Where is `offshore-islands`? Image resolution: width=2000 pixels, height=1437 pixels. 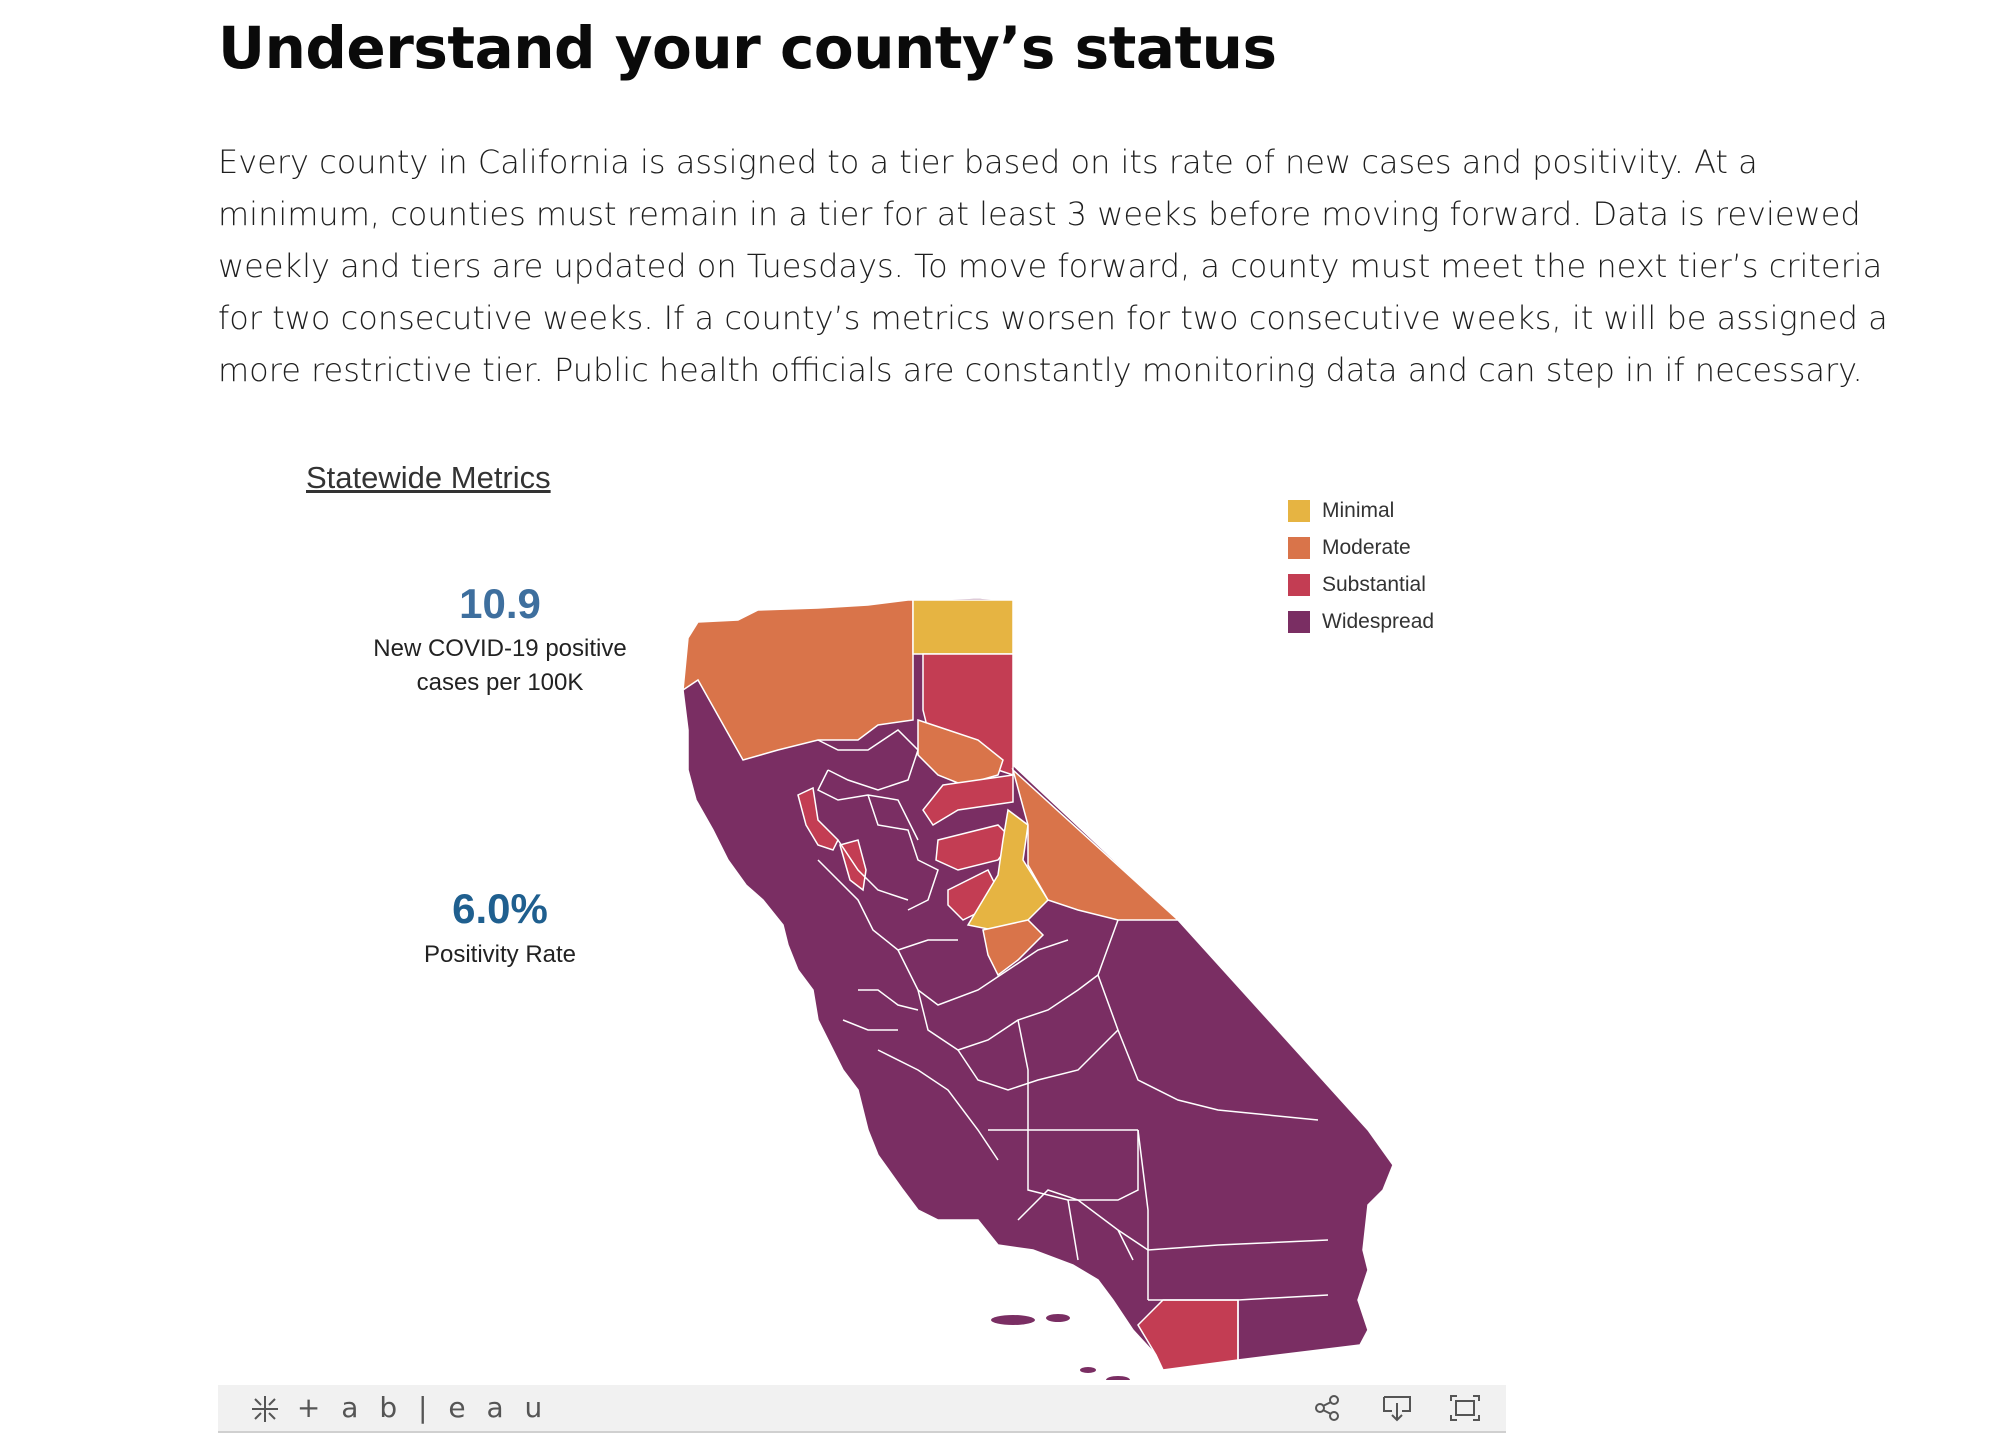
offshore-islands is located at coordinates (1060, 1347).